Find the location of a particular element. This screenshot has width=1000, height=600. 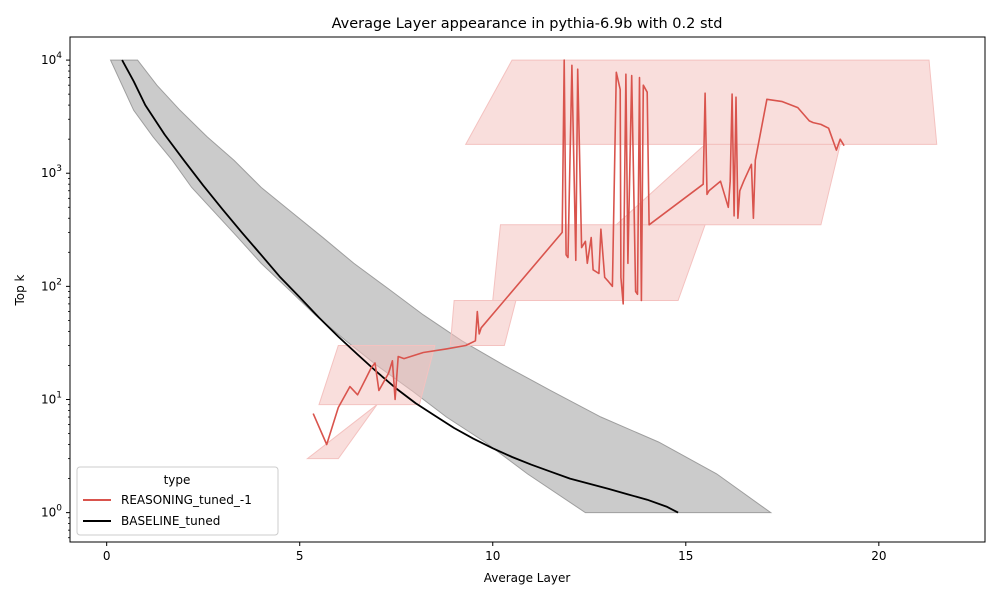

legend: type REASONING_tuned_-1 BASELINE_tuned is located at coordinates (177, 501).